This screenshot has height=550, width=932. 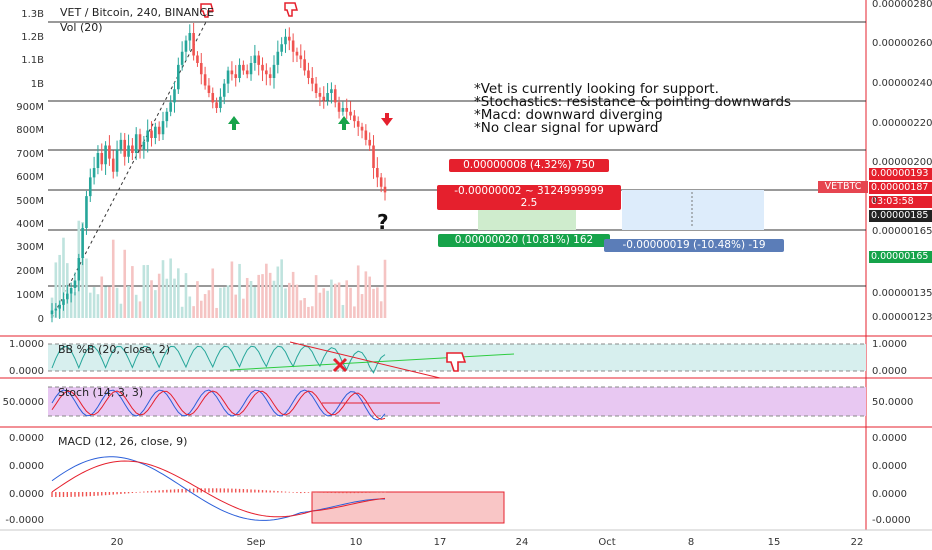 I want to click on volume-tick: 200M, so click(x=30, y=271).